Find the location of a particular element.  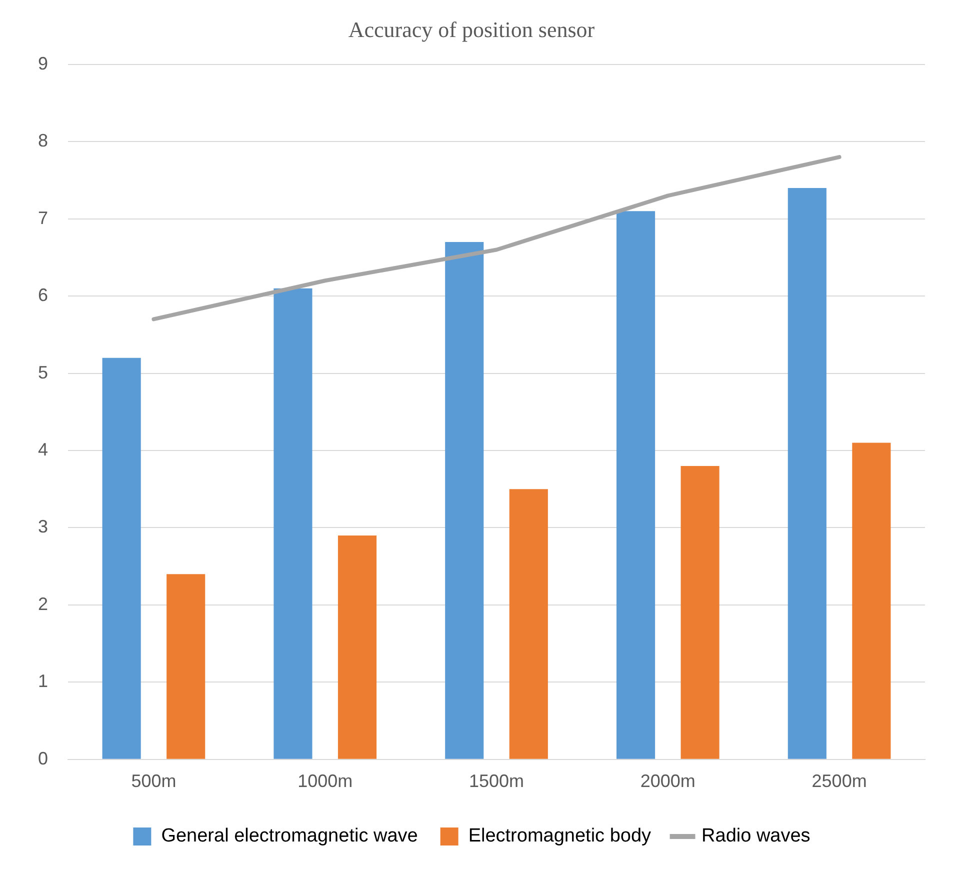

y-tick-label: 5 is located at coordinates (43, 372).